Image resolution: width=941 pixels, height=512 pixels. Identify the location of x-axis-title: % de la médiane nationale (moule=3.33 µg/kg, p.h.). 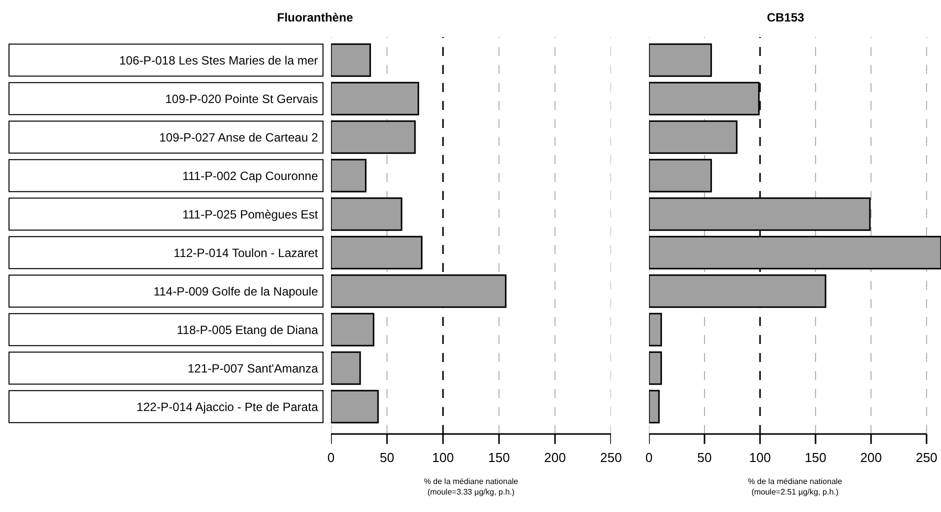
(471, 486).